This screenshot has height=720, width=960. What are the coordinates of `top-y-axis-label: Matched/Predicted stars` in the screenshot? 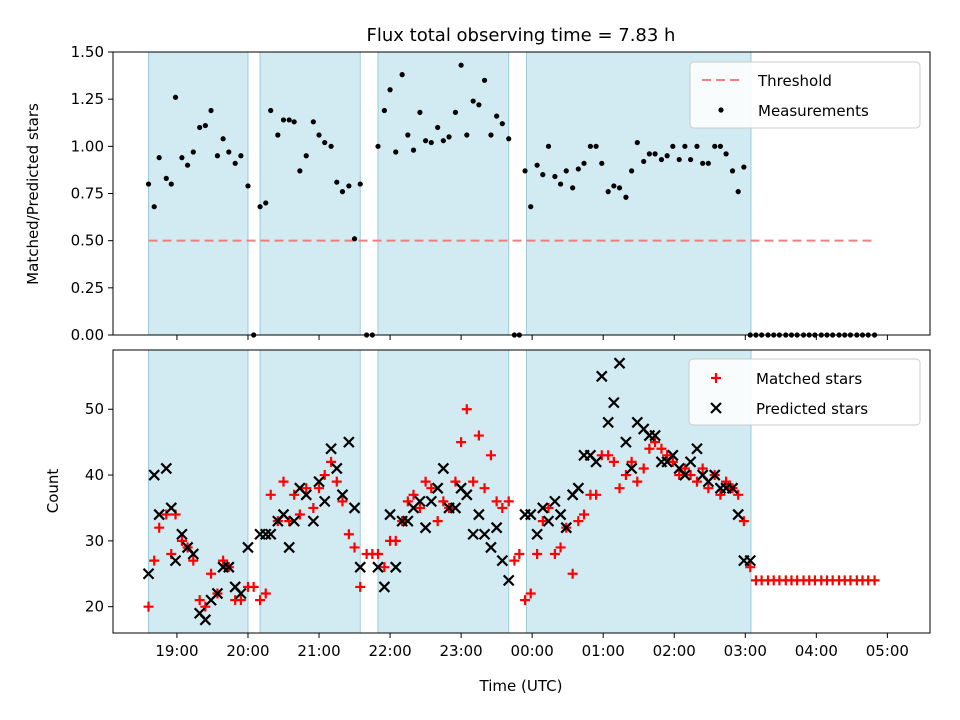 It's located at (33, 194).